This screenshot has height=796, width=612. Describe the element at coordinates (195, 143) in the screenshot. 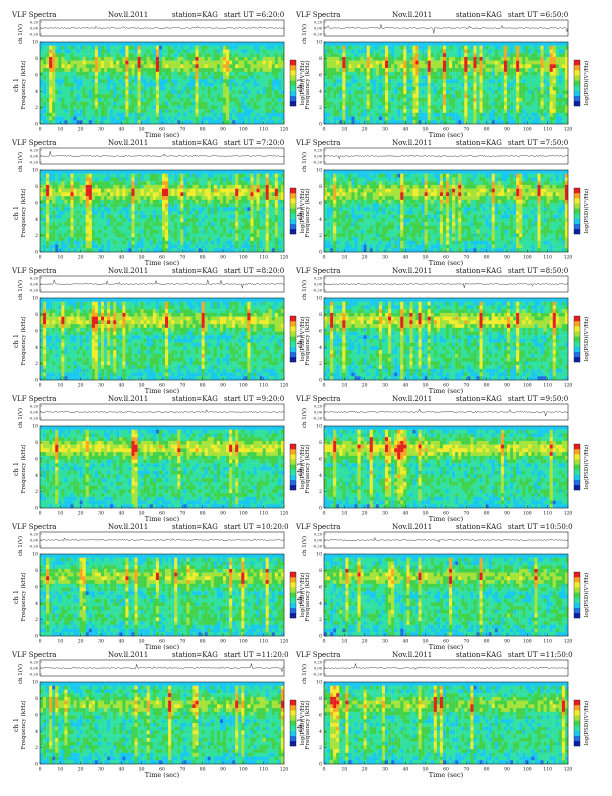

I see `panel-station: station=KAG` at that location.